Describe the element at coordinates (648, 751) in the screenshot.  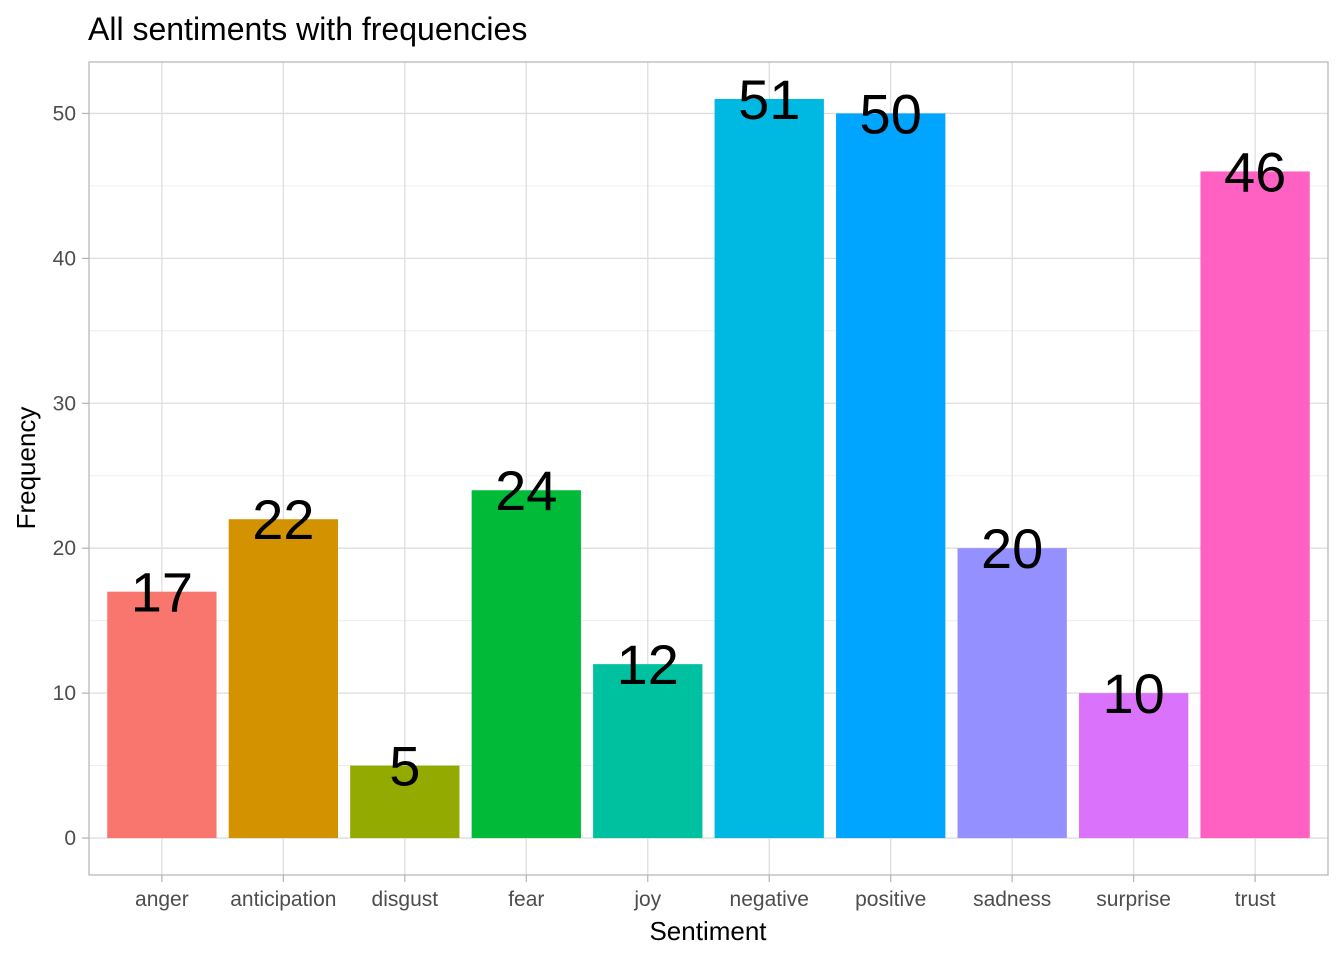
I see `bar-joy` at that location.